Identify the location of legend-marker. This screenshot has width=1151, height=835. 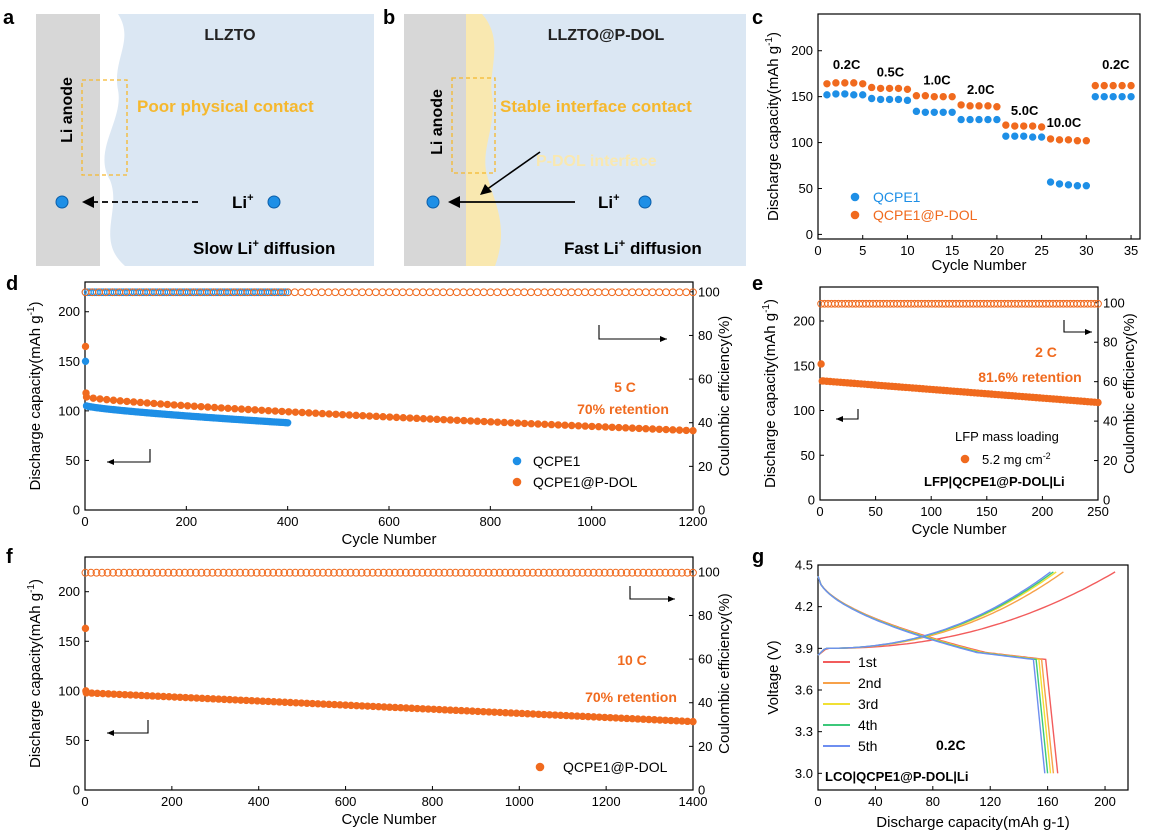
(517, 461).